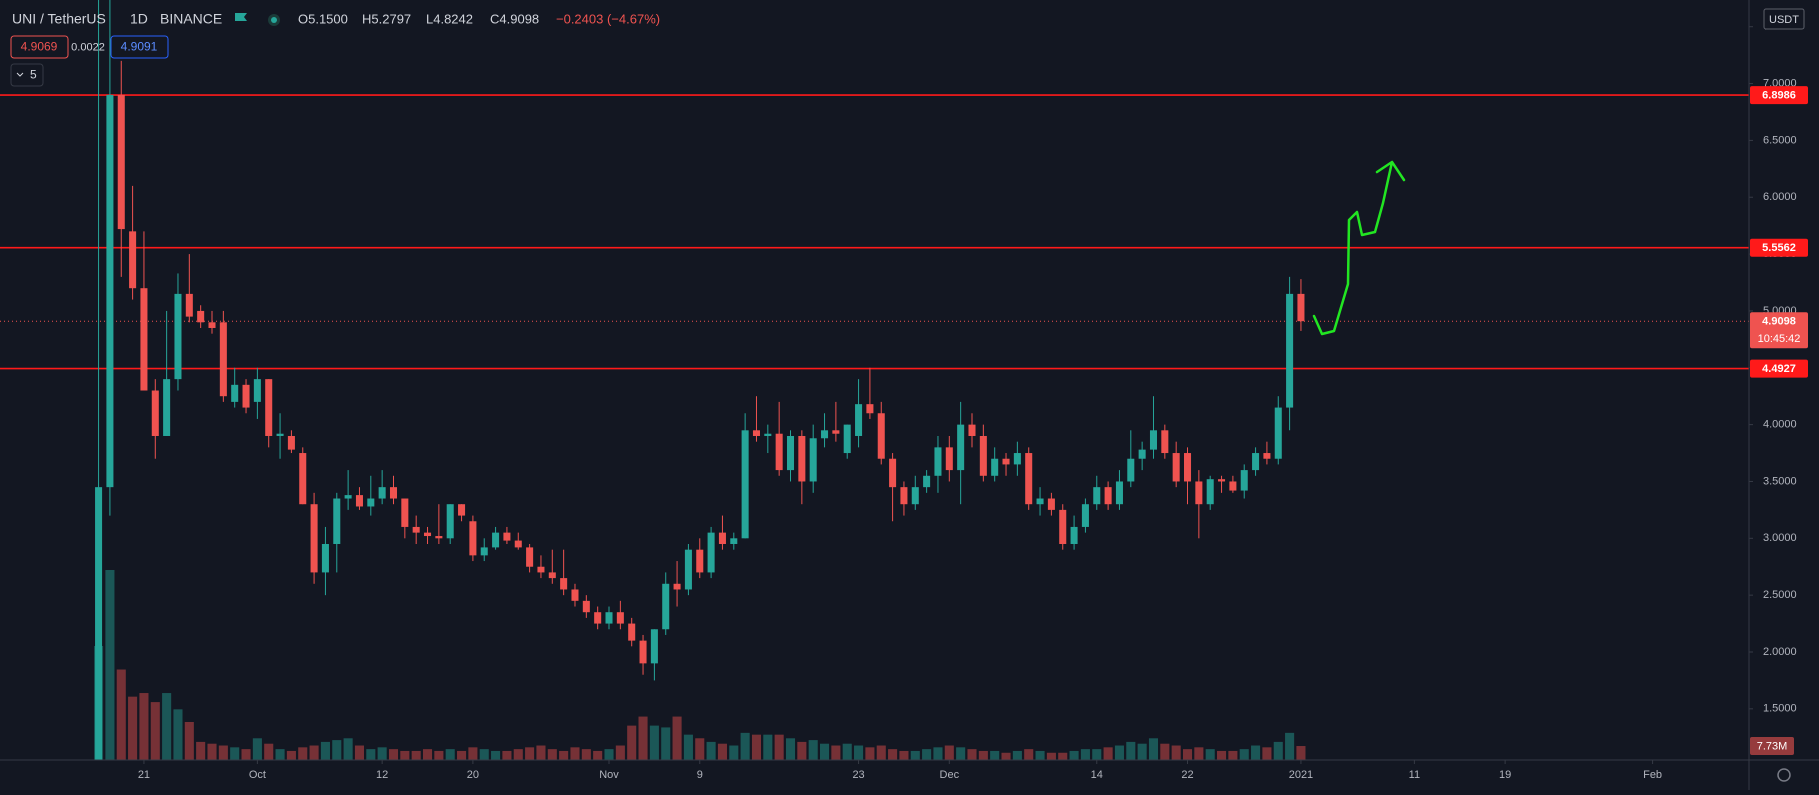 The width and height of the screenshot is (1819, 795). Describe the element at coordinates (950, 775) in the screenshot. I see `x-tick-label: Dec` at that location.